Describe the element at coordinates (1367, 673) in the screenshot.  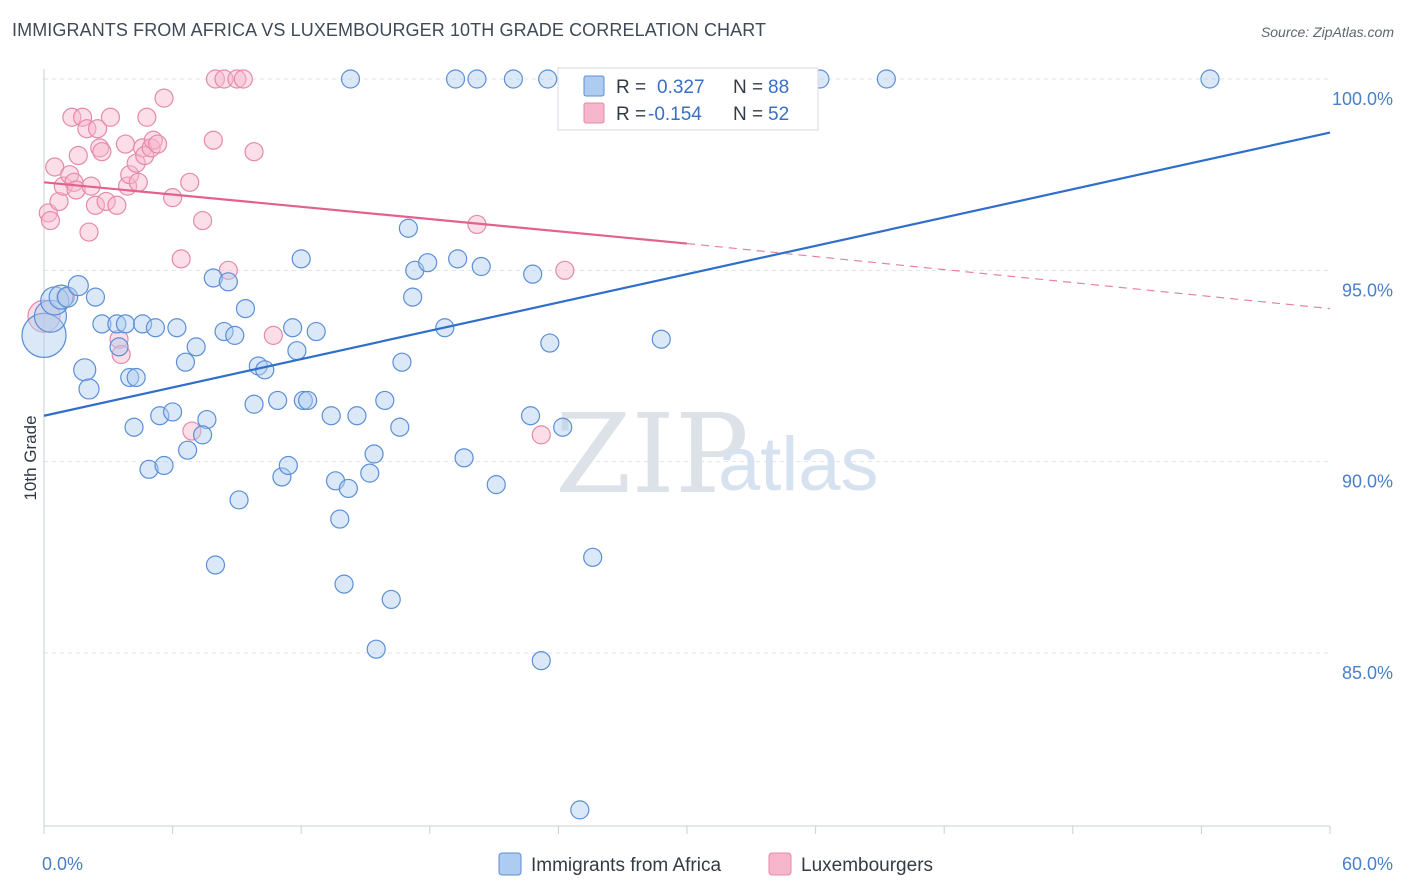
I see `y-tick-label-0: 85.0%` at that location.